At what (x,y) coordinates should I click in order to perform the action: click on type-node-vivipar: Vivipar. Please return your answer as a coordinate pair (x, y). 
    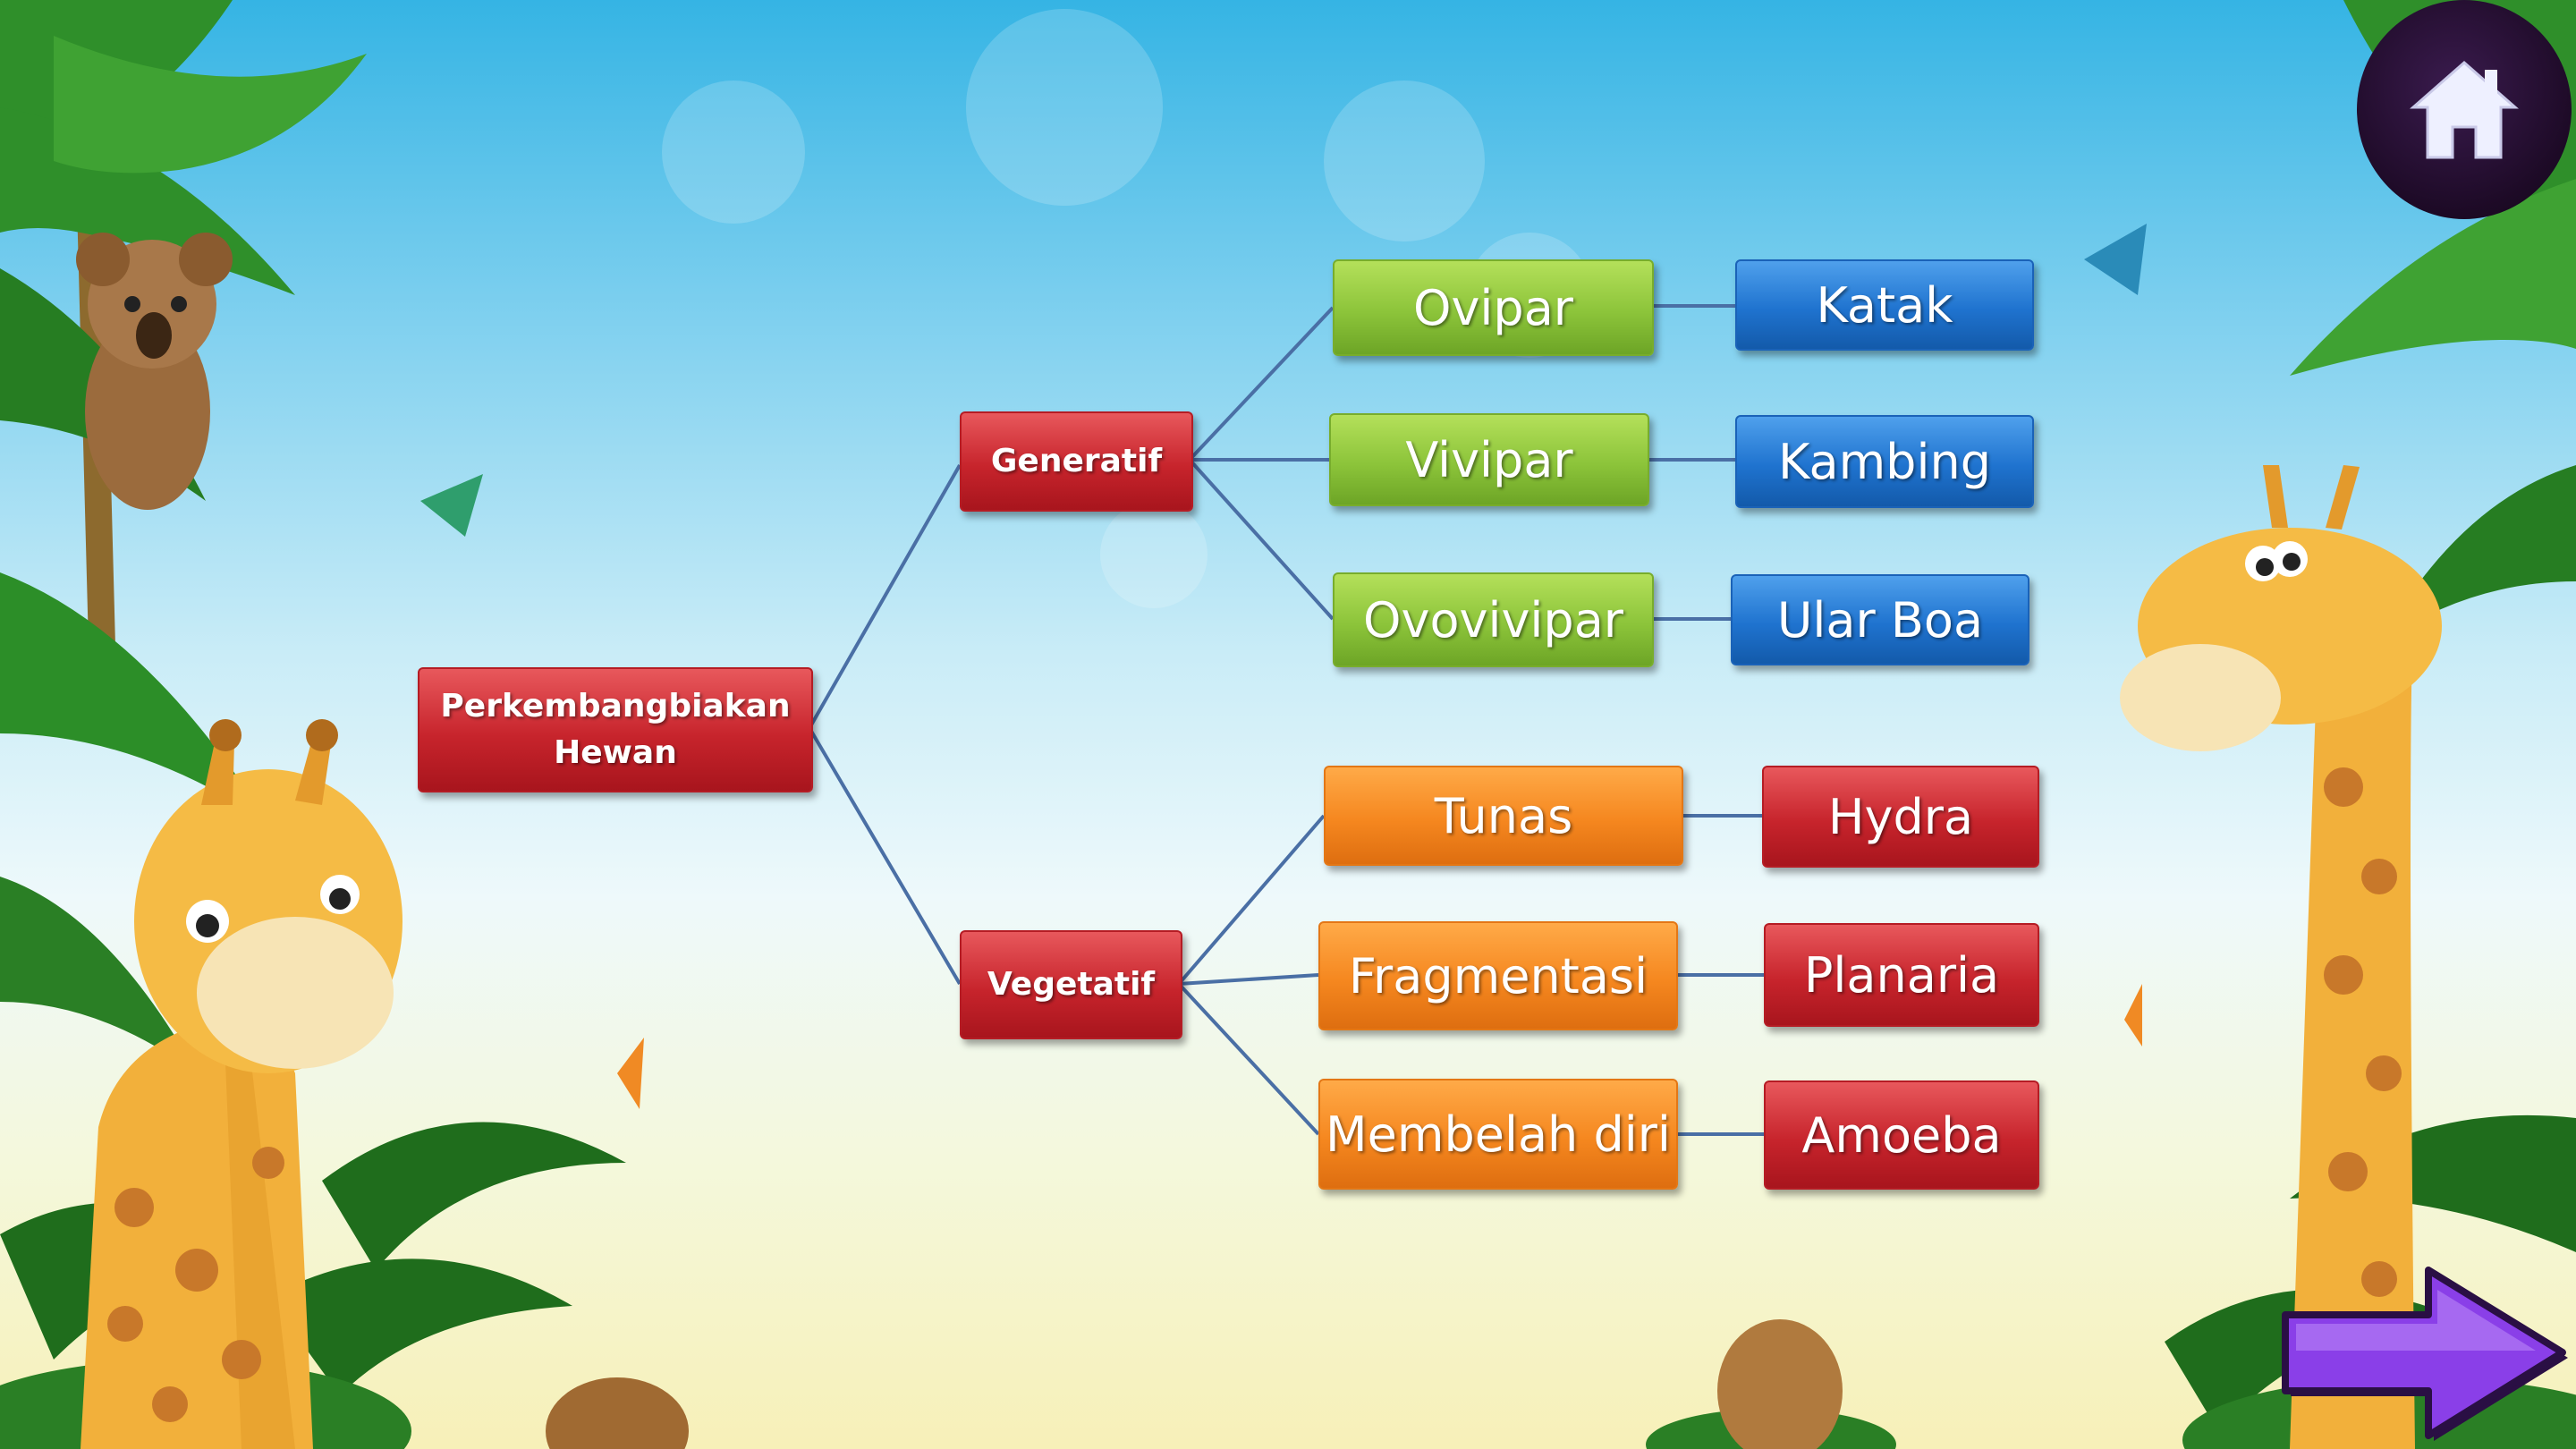
    Looking at the image, I should click on (1489, 459).